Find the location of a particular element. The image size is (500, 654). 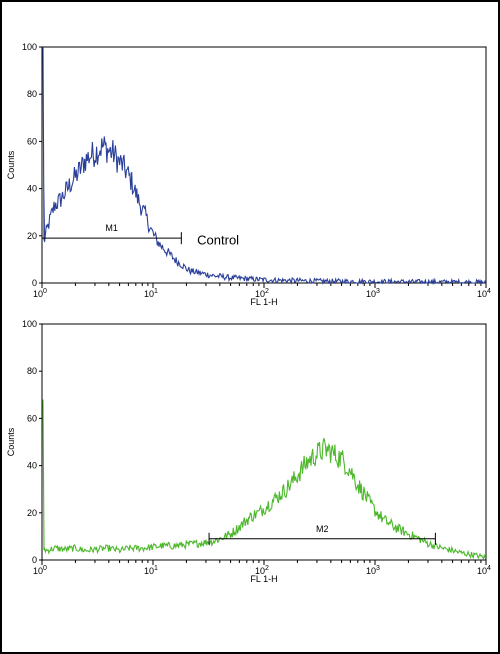

gate-marker-label: M2 is located at coordinates (322, 529).